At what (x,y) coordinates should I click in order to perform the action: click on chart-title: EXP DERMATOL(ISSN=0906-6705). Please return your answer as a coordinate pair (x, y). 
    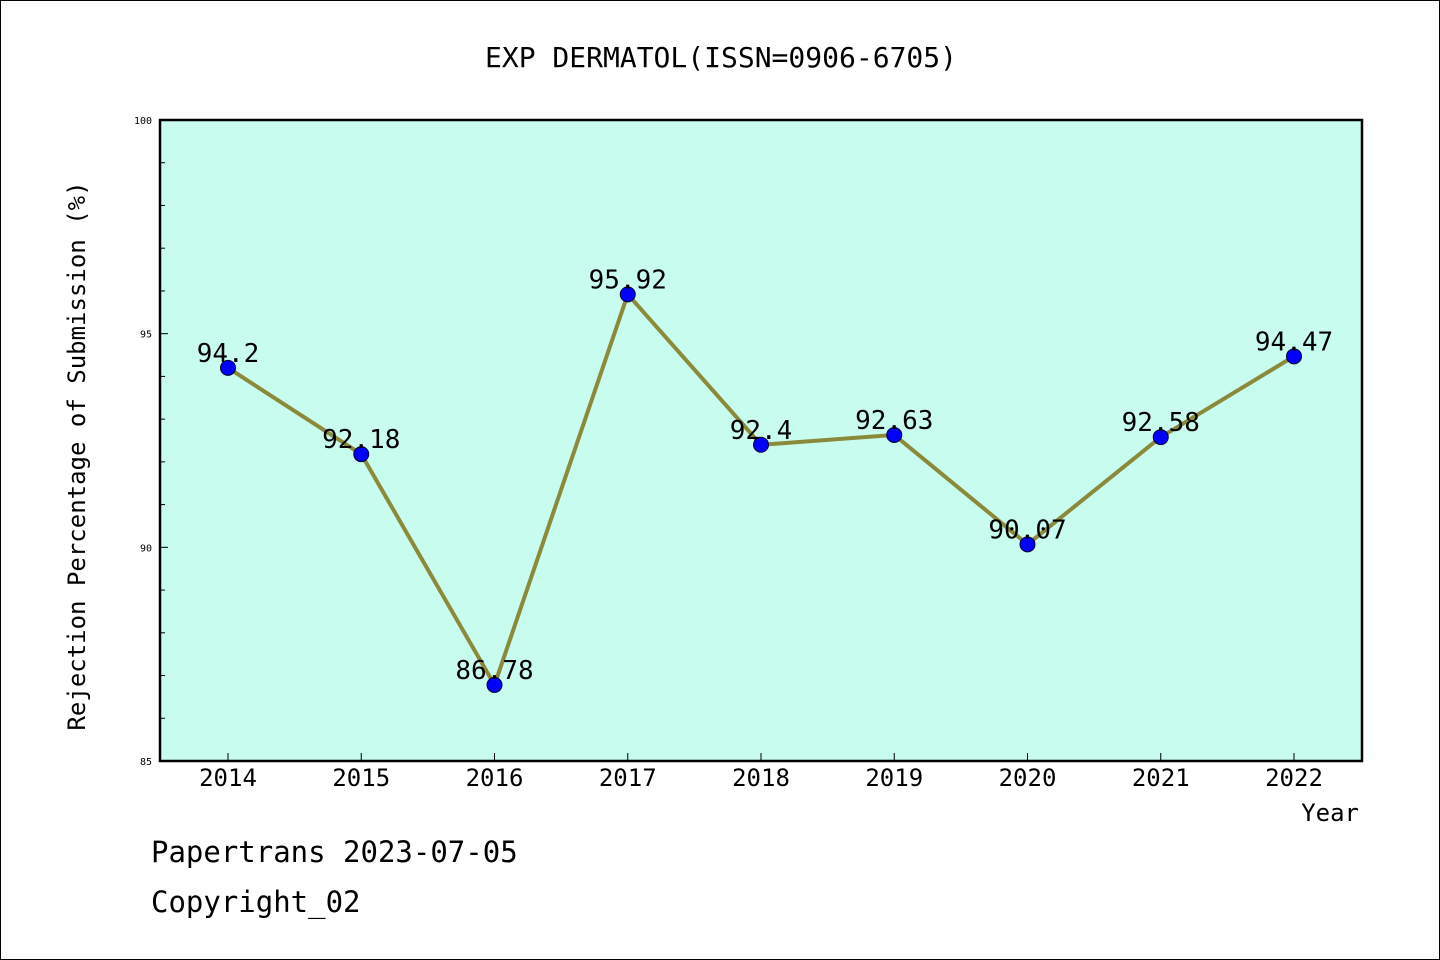
    Looking at the image, I should click on (721, 57).